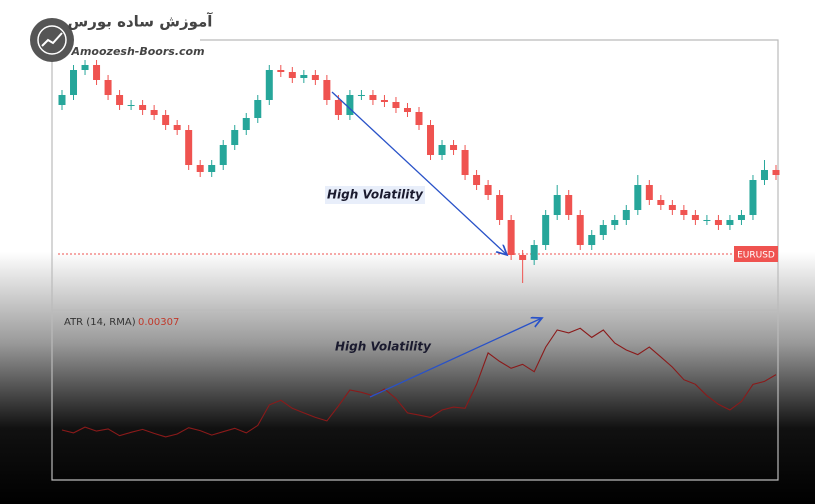 The height and width of the screenshot is (504, 815). I want to click on annotation-bg, so click(375, 195).